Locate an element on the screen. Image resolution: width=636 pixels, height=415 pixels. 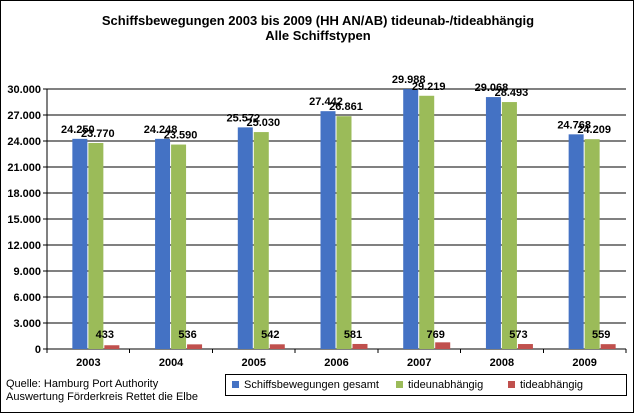
data-label: 24.248 is located at coordinates (161, 130).